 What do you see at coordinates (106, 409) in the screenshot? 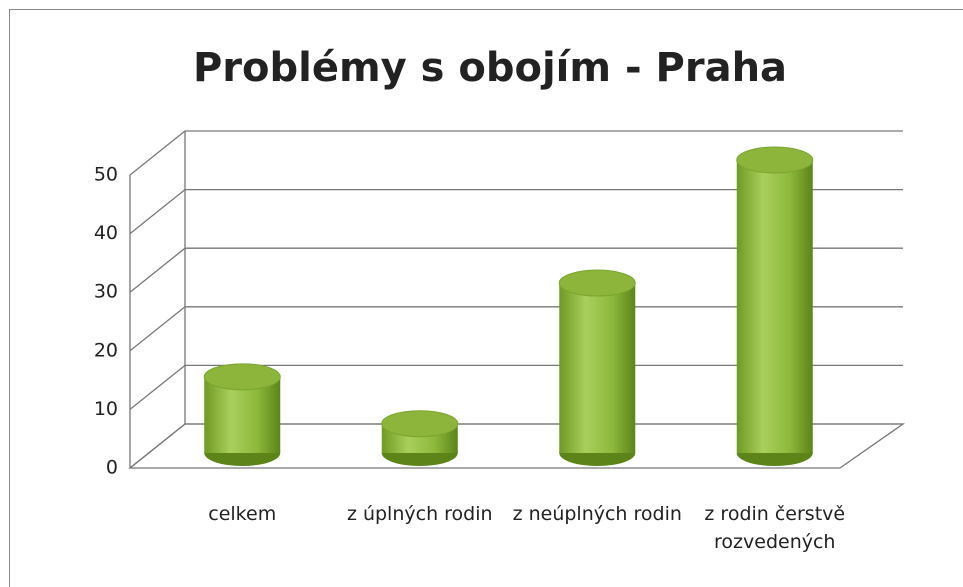
I see `y-tick-label: 10` at bounding box center [106, 409].